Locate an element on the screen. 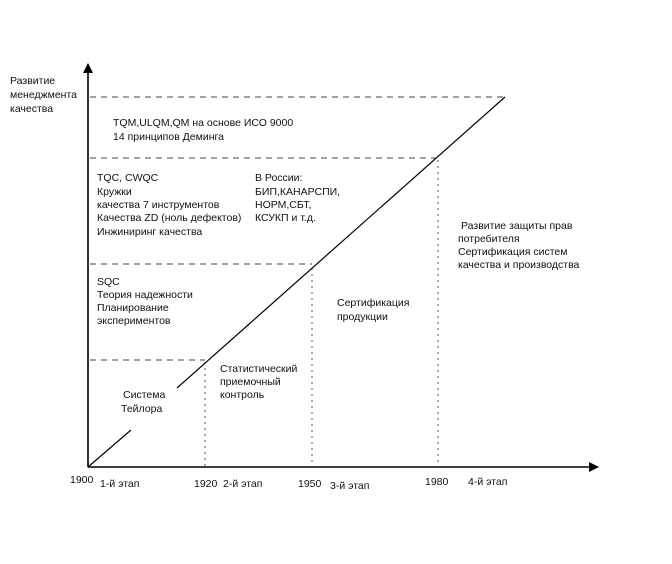 The width and height of the screenshot is (672, 564). stage2-text: Статистический приемочный контроль is located at coordinates (259, 382).